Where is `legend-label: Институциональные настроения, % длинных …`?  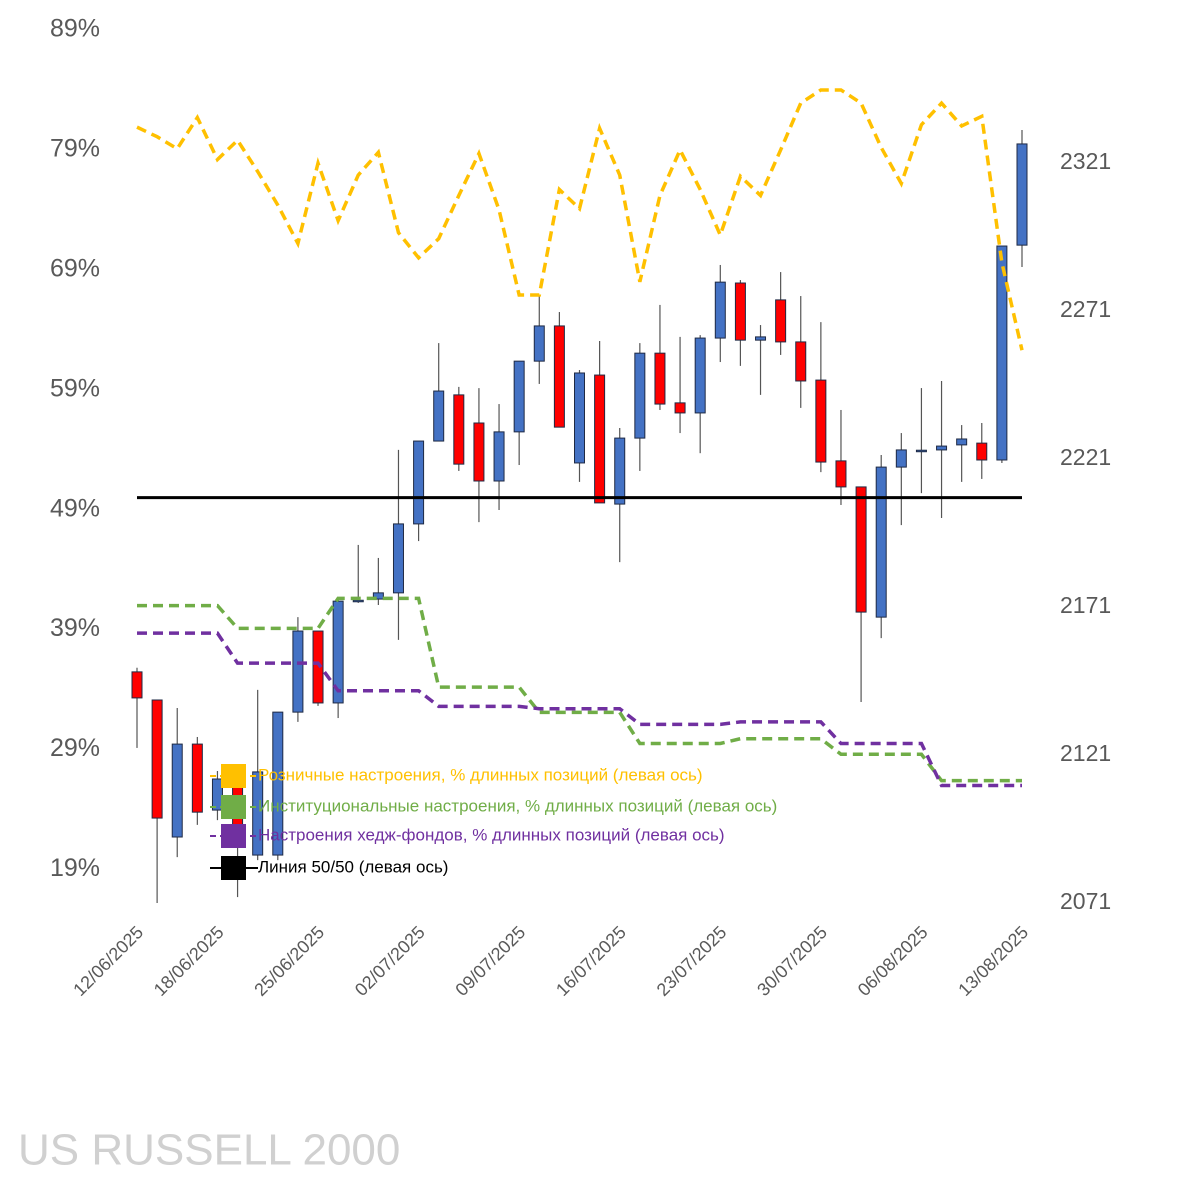 legend-label: Институциональные настроения, % длинных … is located at coordinates (517, 805).